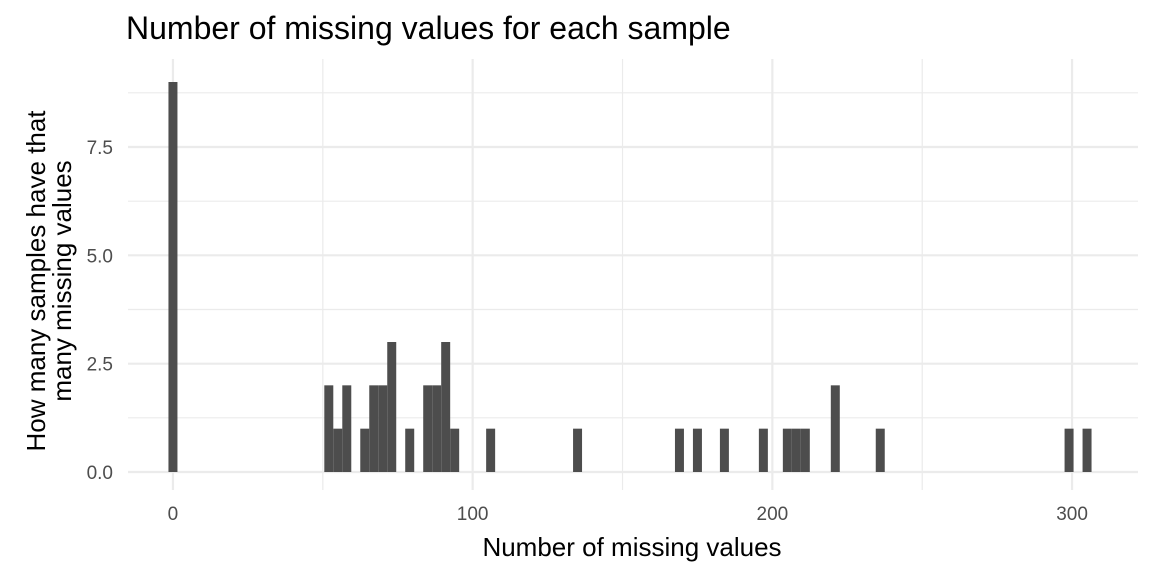 This screenshot has height=576, width=1152. Describe the element at coordinates (36, 281) in the screenshot. I see `y-axis-title-line-1: How many samples have that` at that location.